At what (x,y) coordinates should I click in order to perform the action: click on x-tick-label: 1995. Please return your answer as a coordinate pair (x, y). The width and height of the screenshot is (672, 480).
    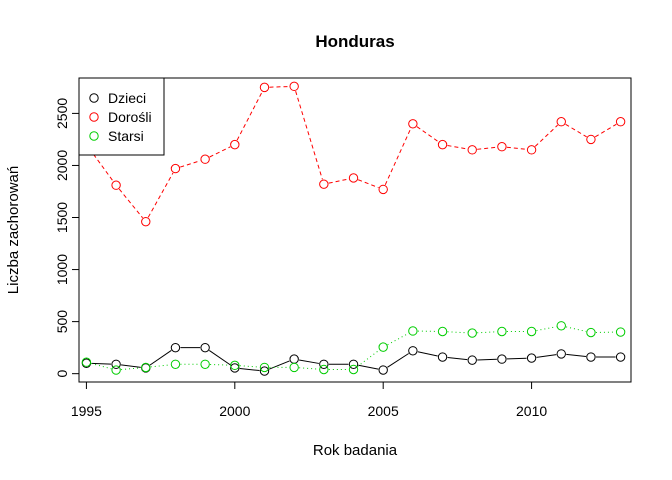
    Looking at the image, I should click on (86, 411).